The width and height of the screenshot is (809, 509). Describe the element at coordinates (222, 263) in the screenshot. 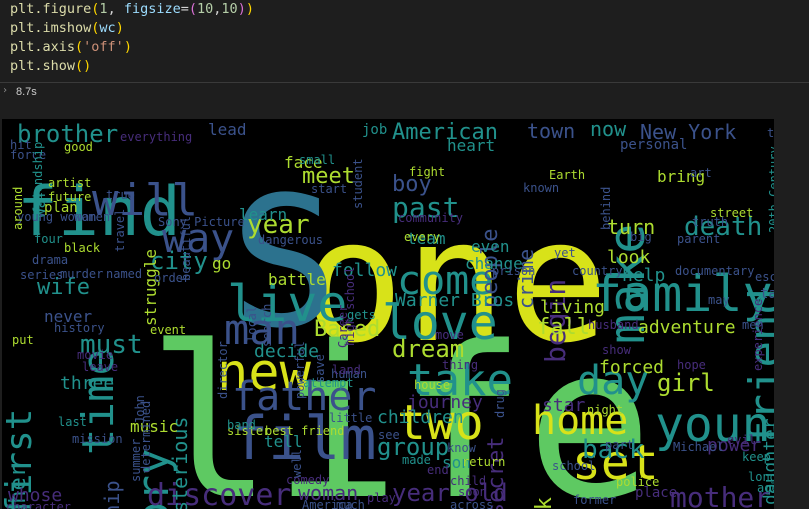

I see `wordcloud-word: go` at that location.